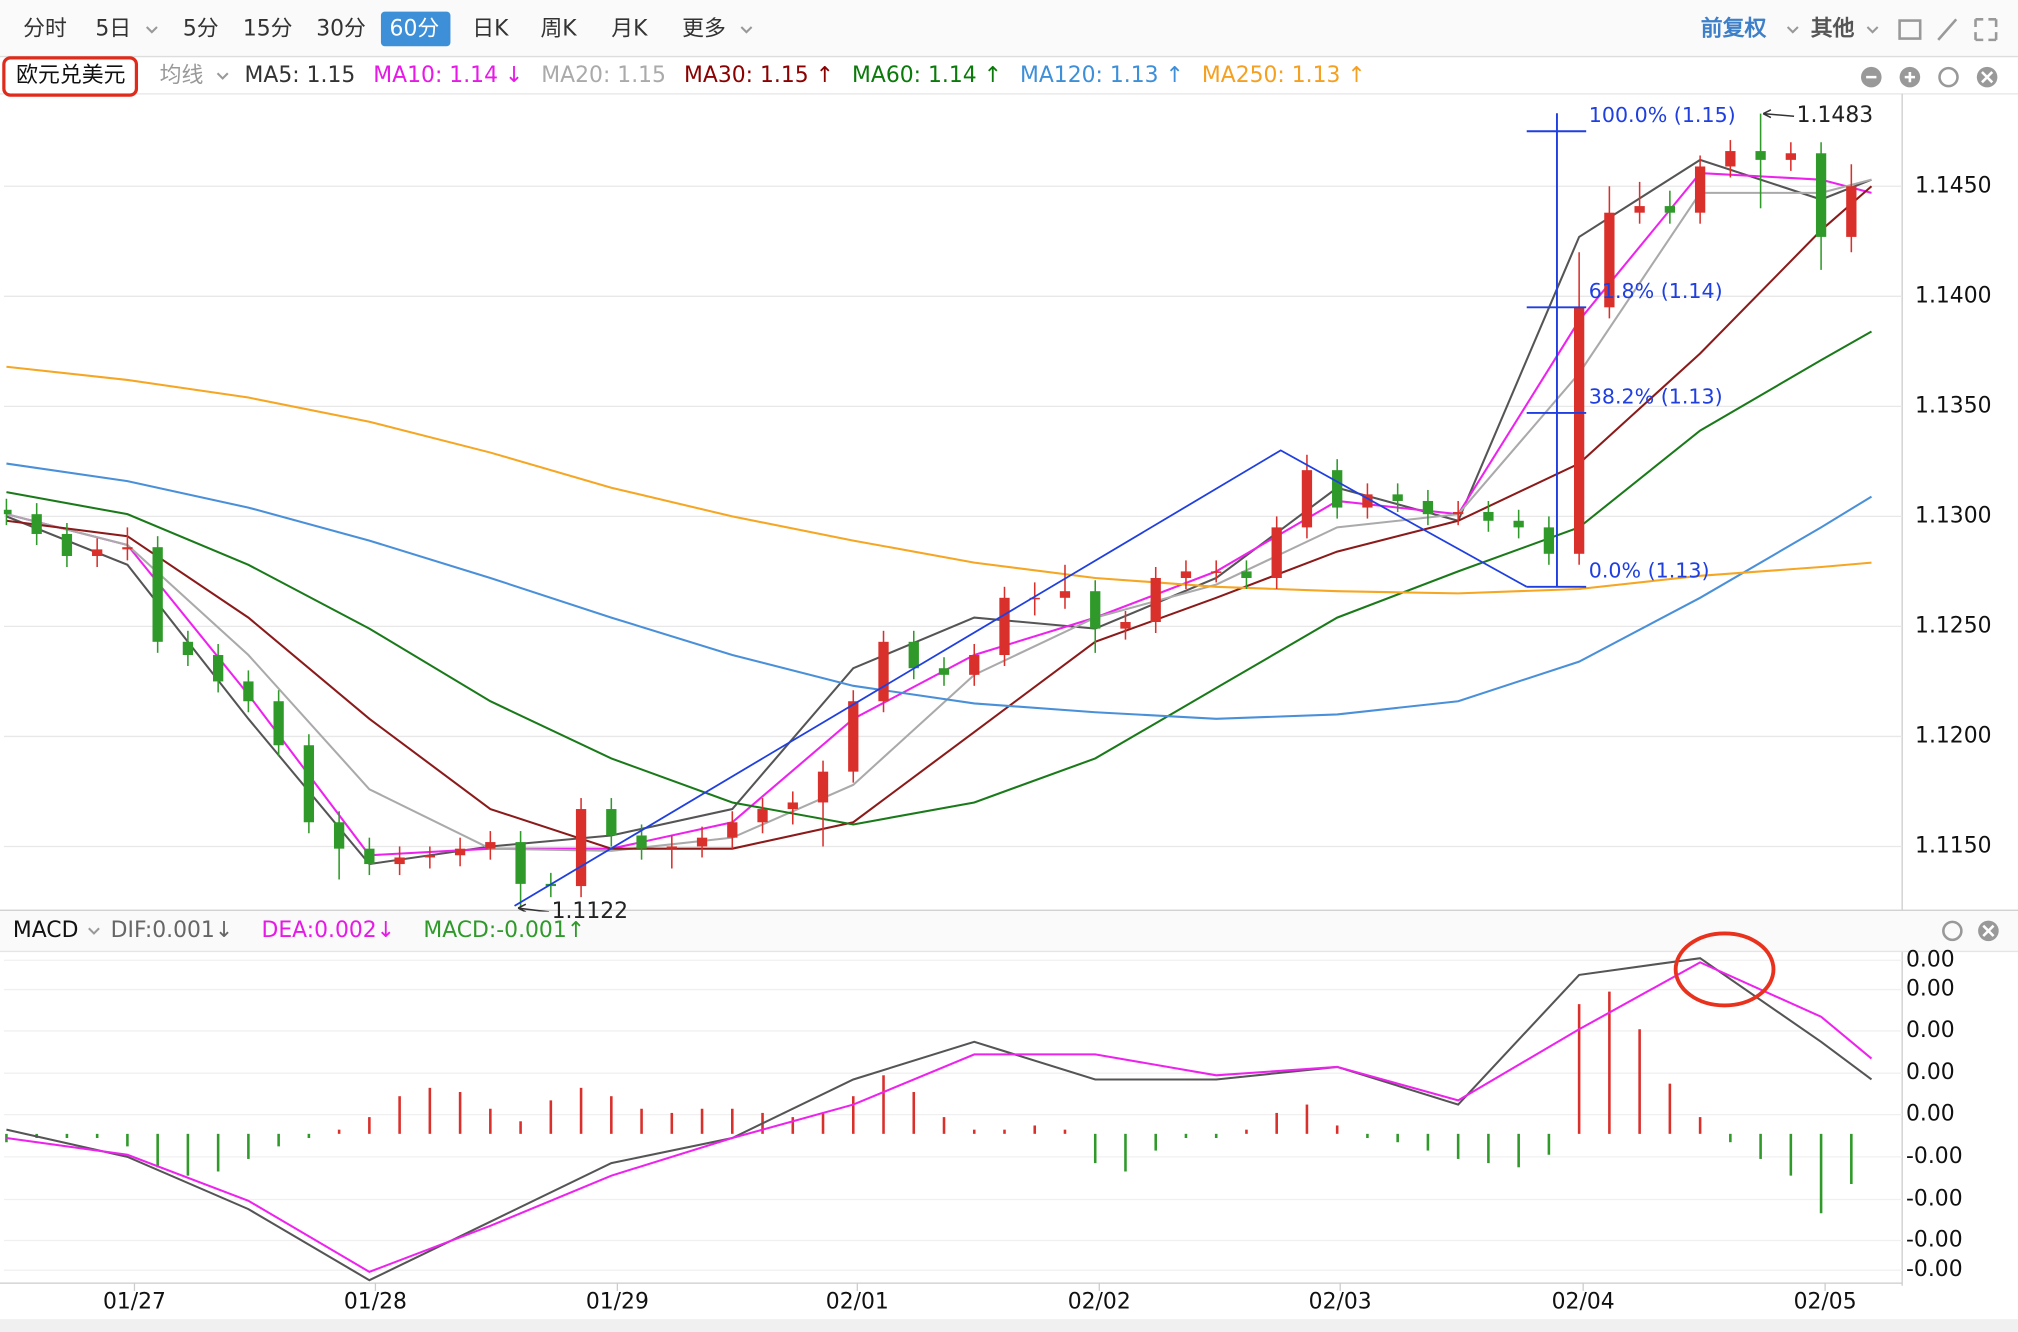 Image resolution: width=2018 pixels, height=1332 pixels. I want to click on y-tick-label: 1.1400, so click(1953, 295).